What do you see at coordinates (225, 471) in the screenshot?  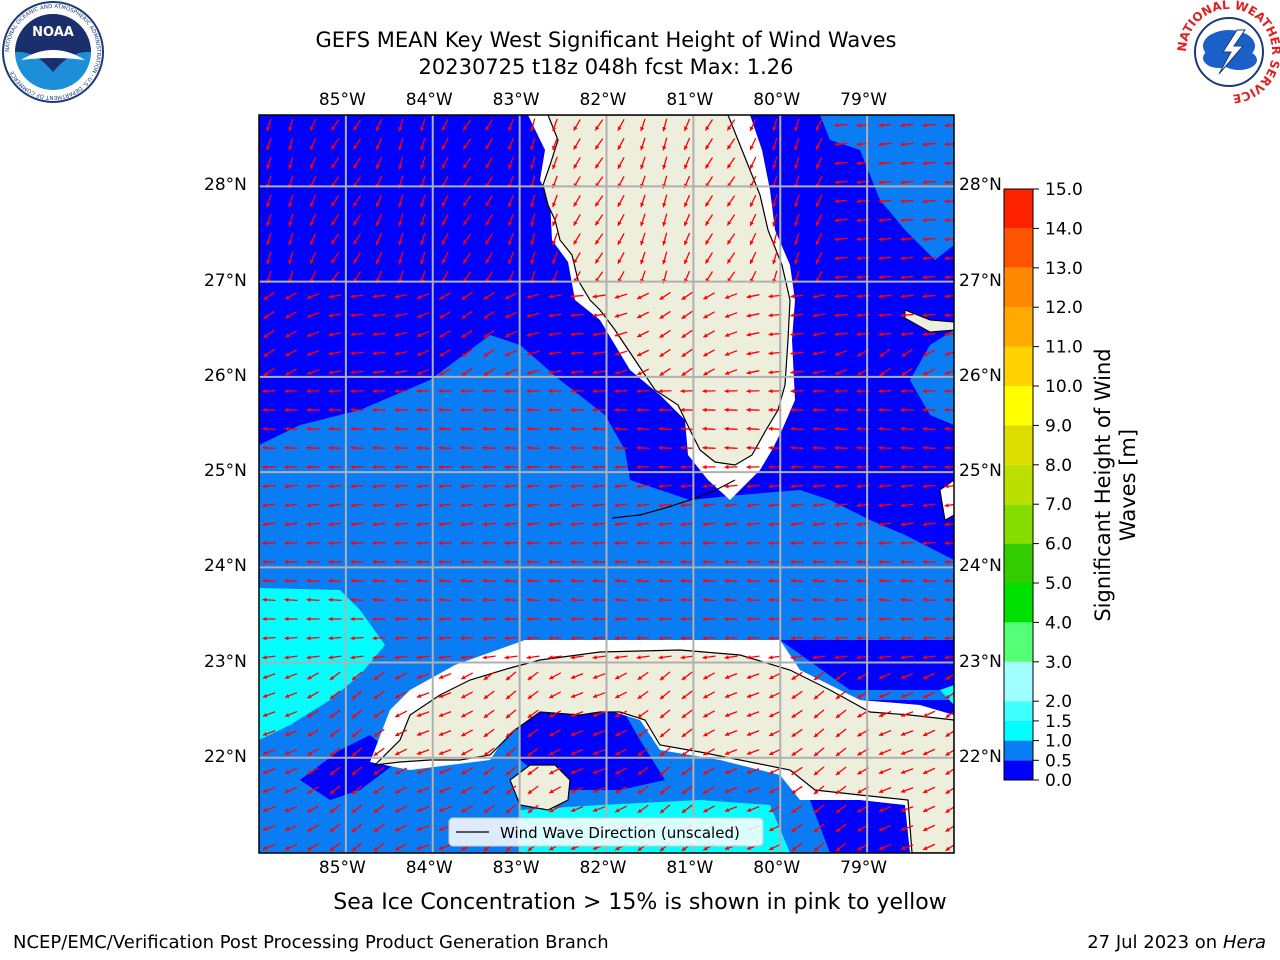 I see `lat-tick-left: 25°N` at bounding box center [225, 471].